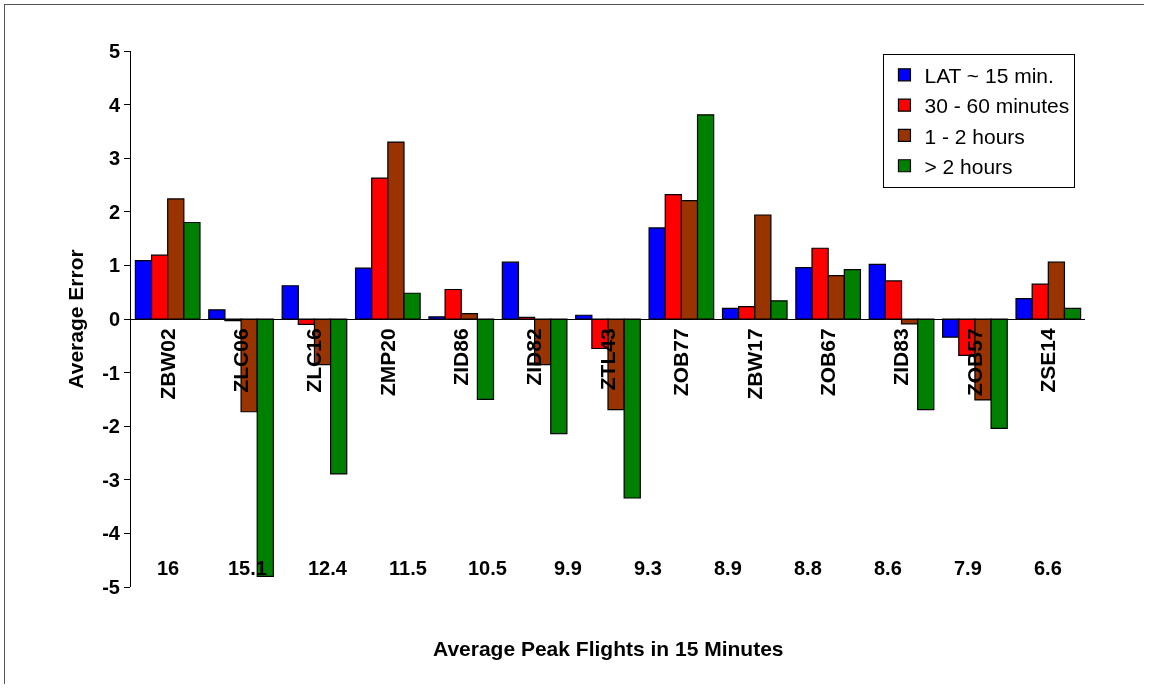 The width and height of the screenshot is (1150, 690). What do you see at coordinates (114, 319) in the screenshot?
I see `y-tick-label: 0` at bounding box center [114, 319].